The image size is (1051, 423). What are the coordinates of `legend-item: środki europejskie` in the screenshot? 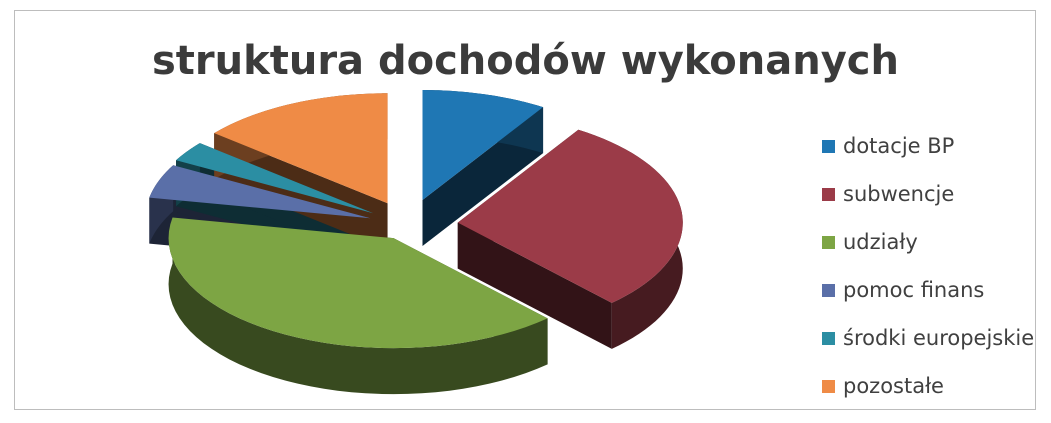 It's located at (928, 350).